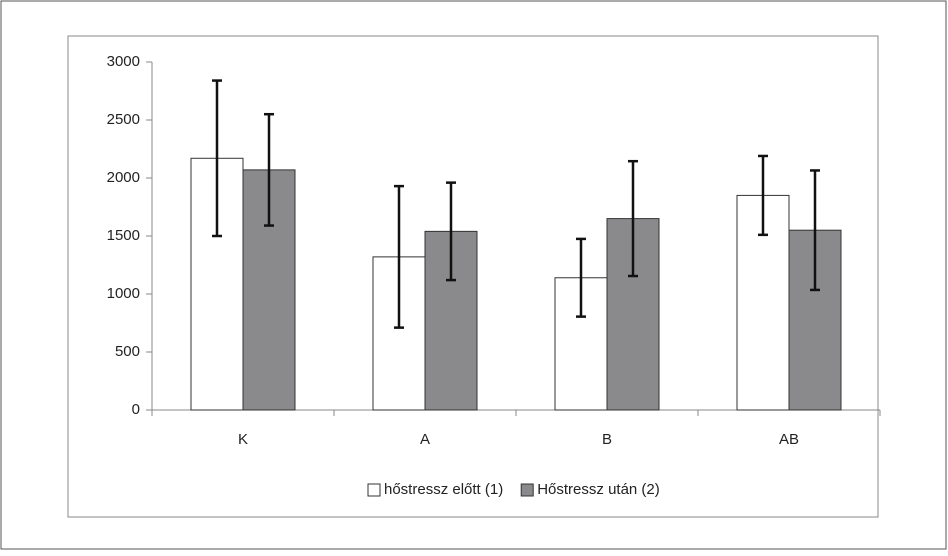  What do you see at coordinates (789, 439) in the screenshot?
I see `x-tick-label: AB` at bounding box center [789, 439].